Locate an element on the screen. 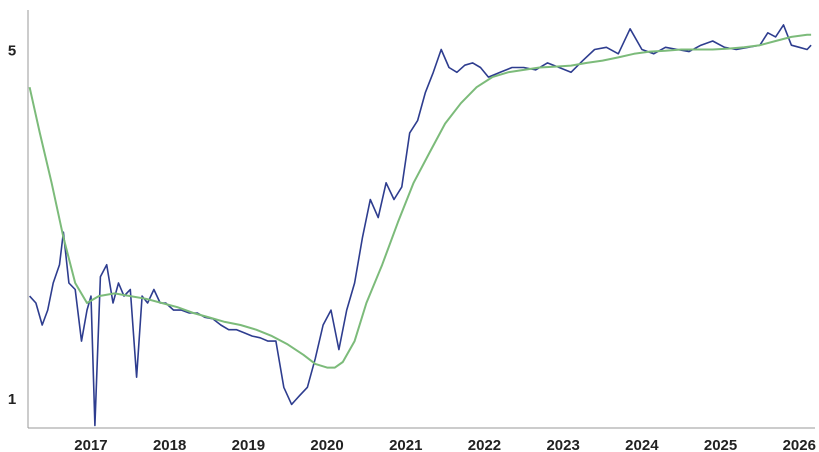 The height and width of the screenshot is (452, 819). y-tick-label: 5 is located at coordinates (12, 50).